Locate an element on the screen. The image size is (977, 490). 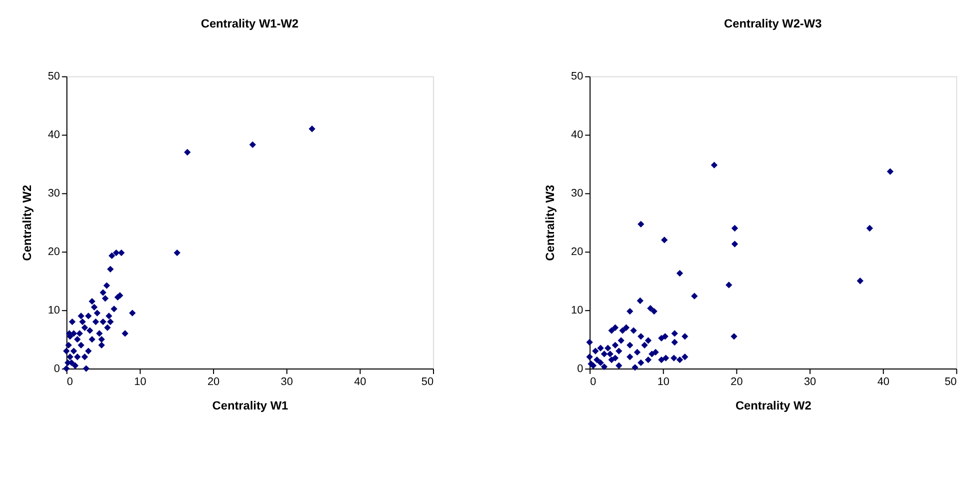
y-tick-label: 50 is located at coordinates (577, 76).